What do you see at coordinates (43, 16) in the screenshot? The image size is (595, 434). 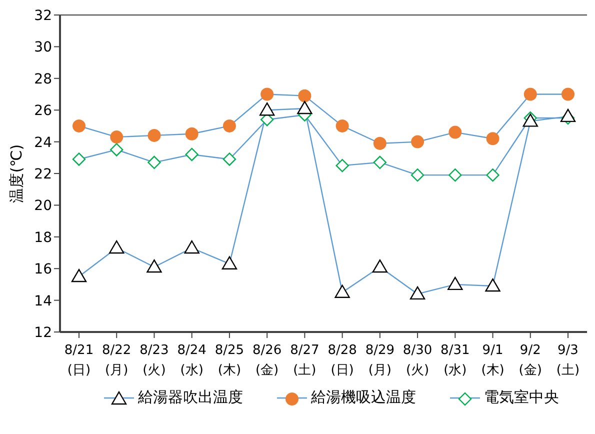 I see `y-tick-label: 32` at bounding box center [43, 16].